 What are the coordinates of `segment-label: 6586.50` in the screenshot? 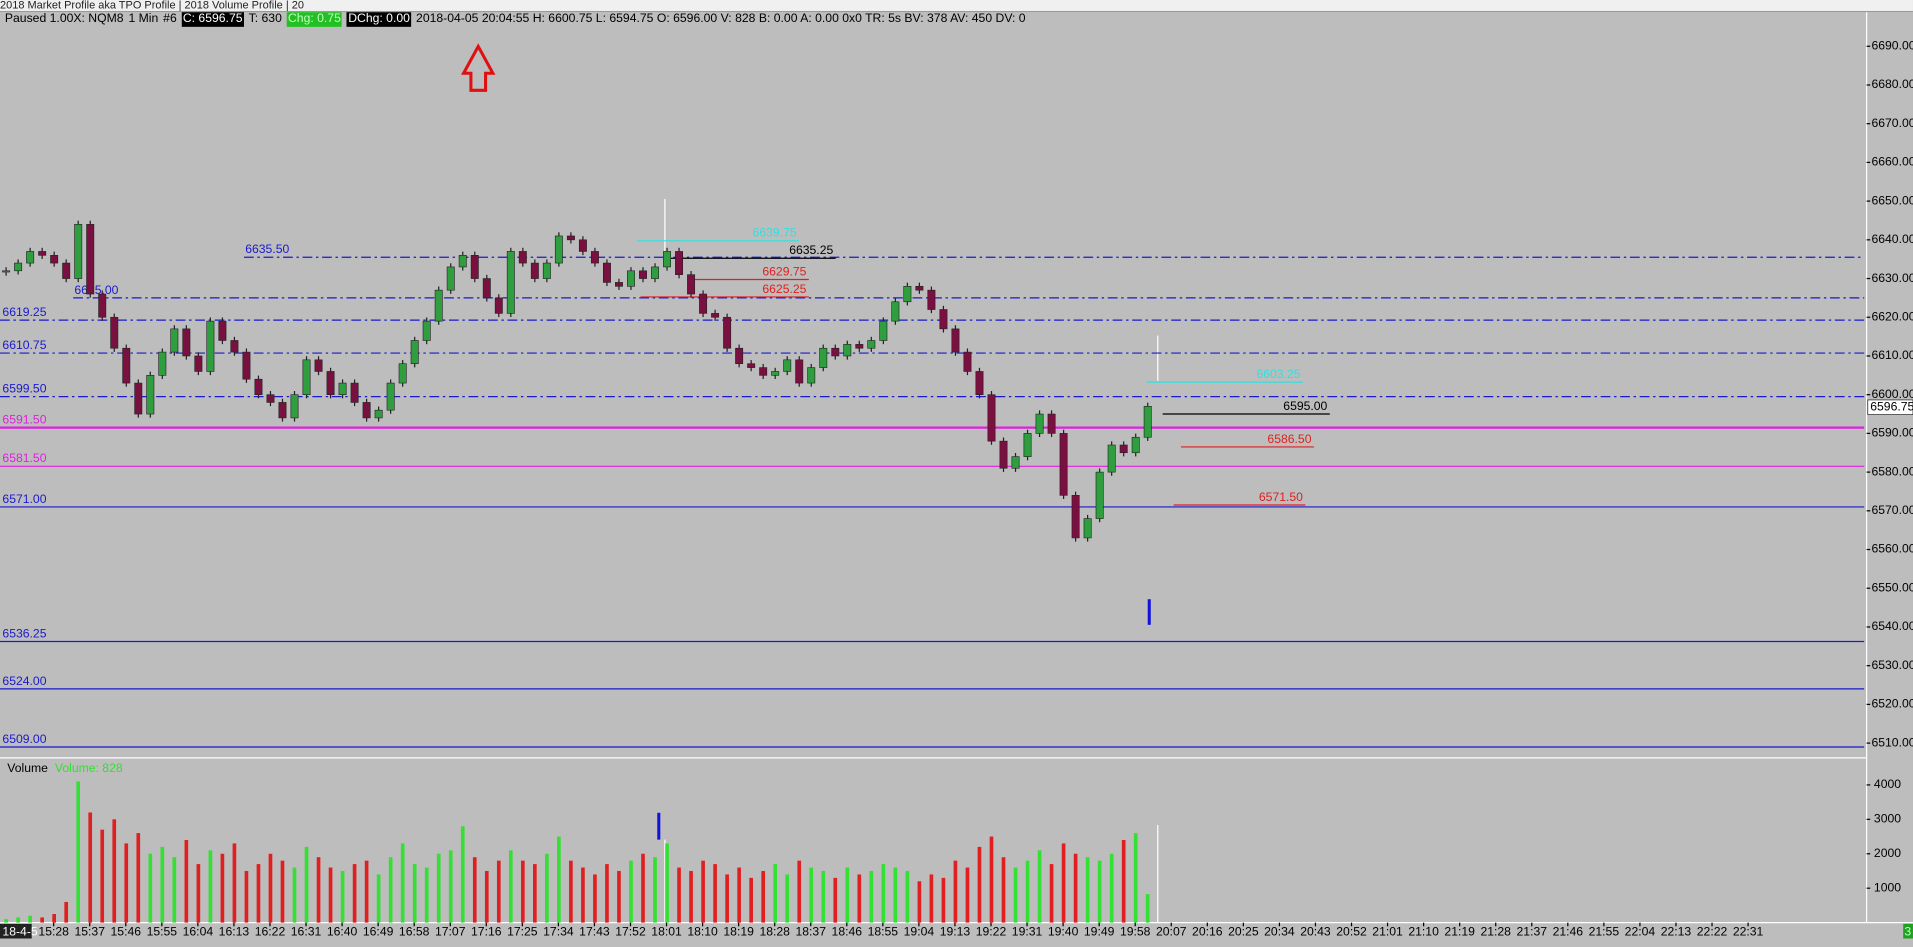 It's located at (1289, 439).